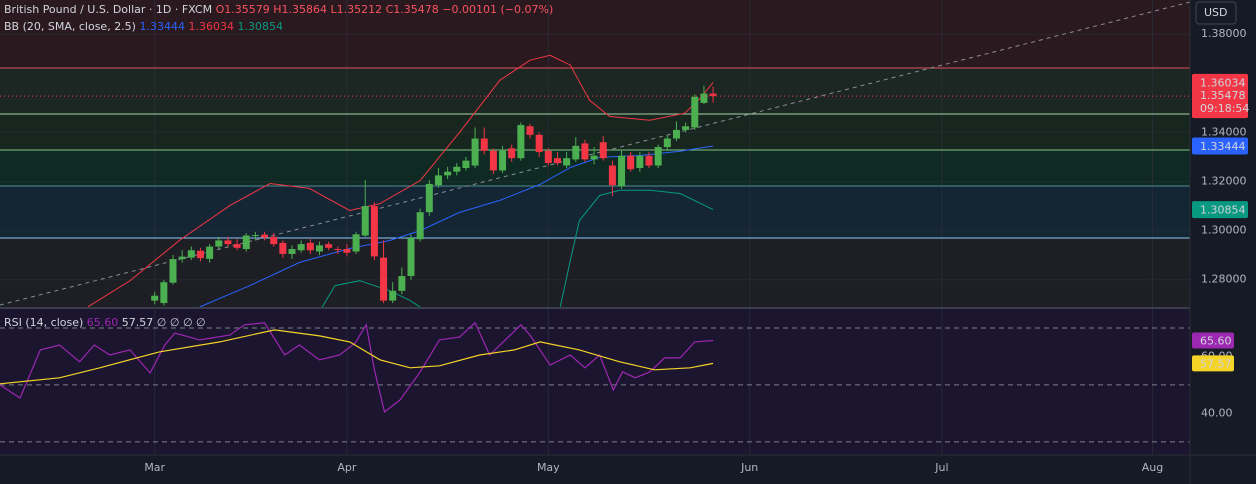  I want to click on price-label: 65.60, so click(1216, 340).